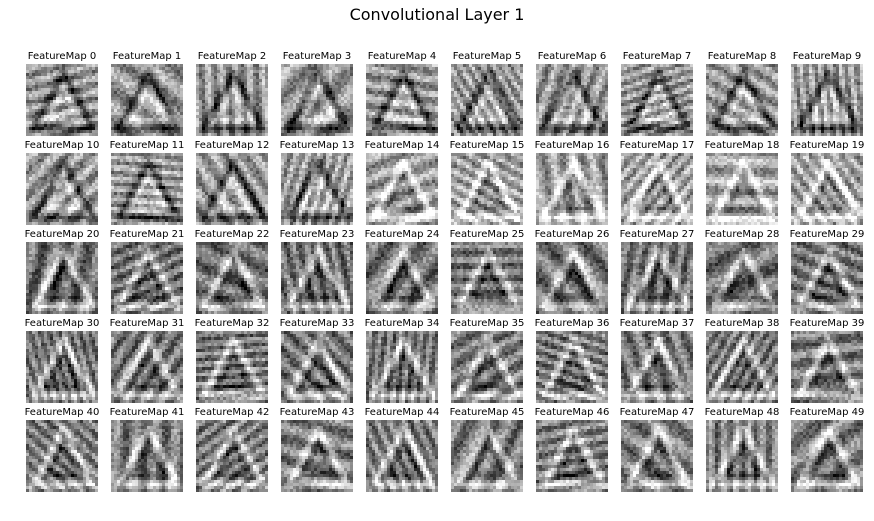 The height and width of the screenshot is (521, 874). Describe the element at coordinates (825, 235) in the screenshot. I see `feature-map-title: FeatureMap 29` at that location.